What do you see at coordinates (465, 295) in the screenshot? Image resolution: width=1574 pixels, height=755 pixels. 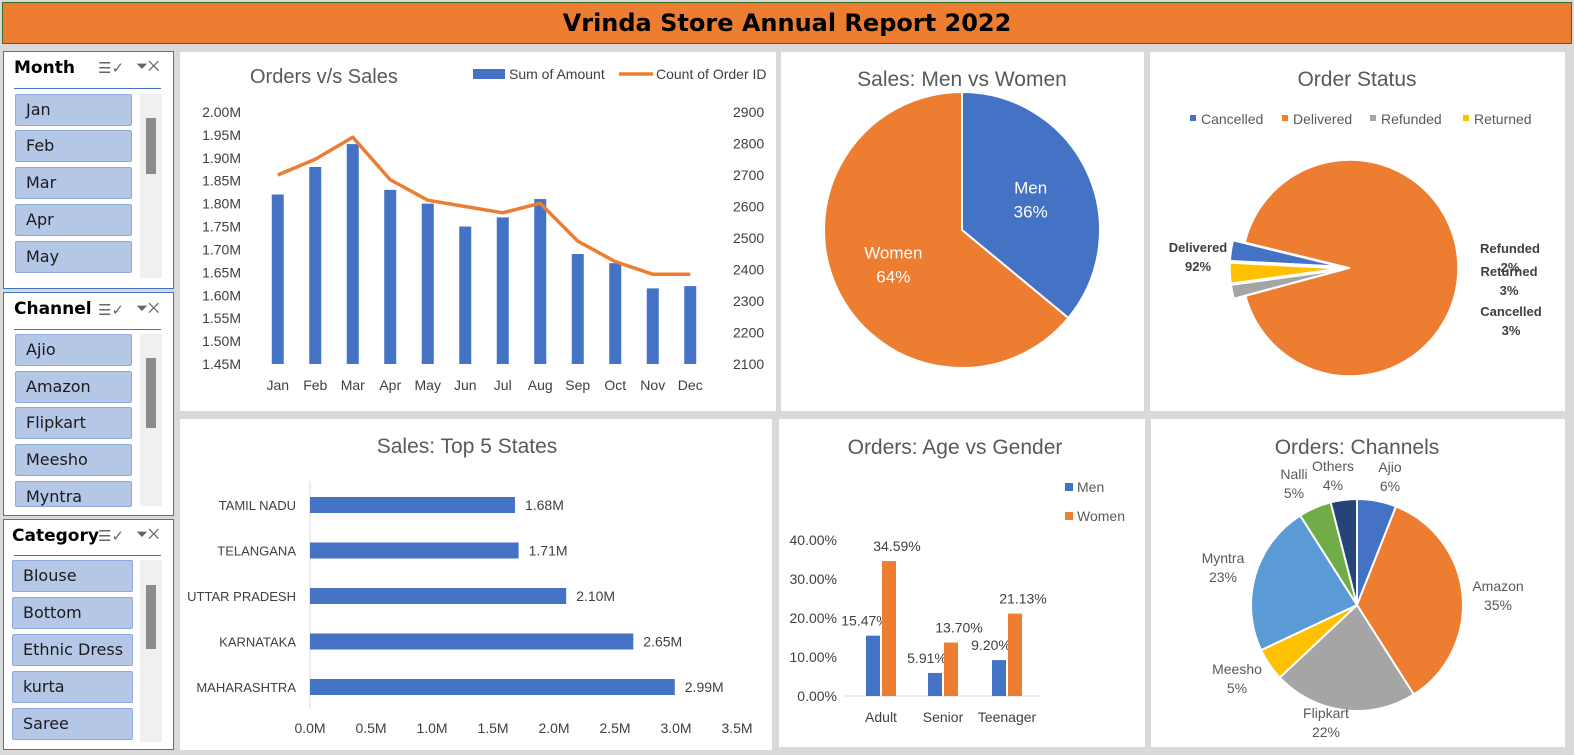 I see `bar-sum-of-amount-jun` at bounding box center [465, 295].